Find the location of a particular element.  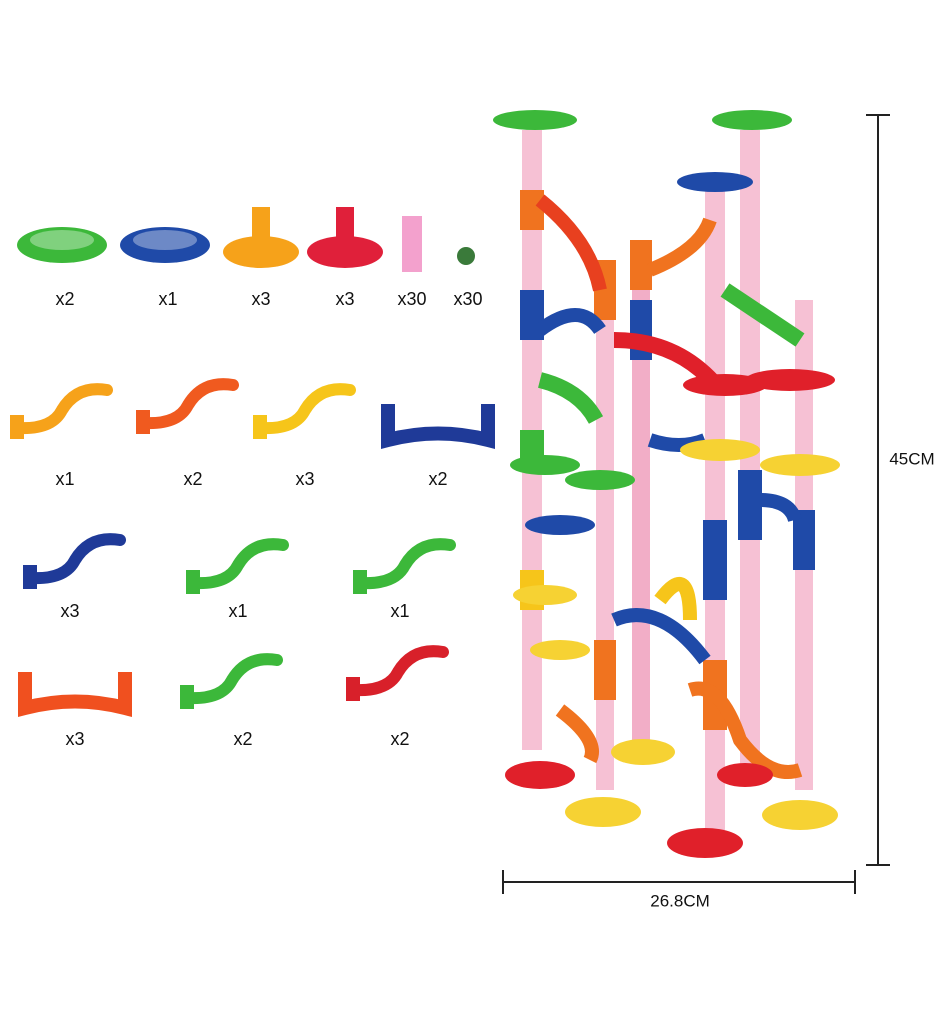

height-label: 45CM is located at coordinates (911, 458).